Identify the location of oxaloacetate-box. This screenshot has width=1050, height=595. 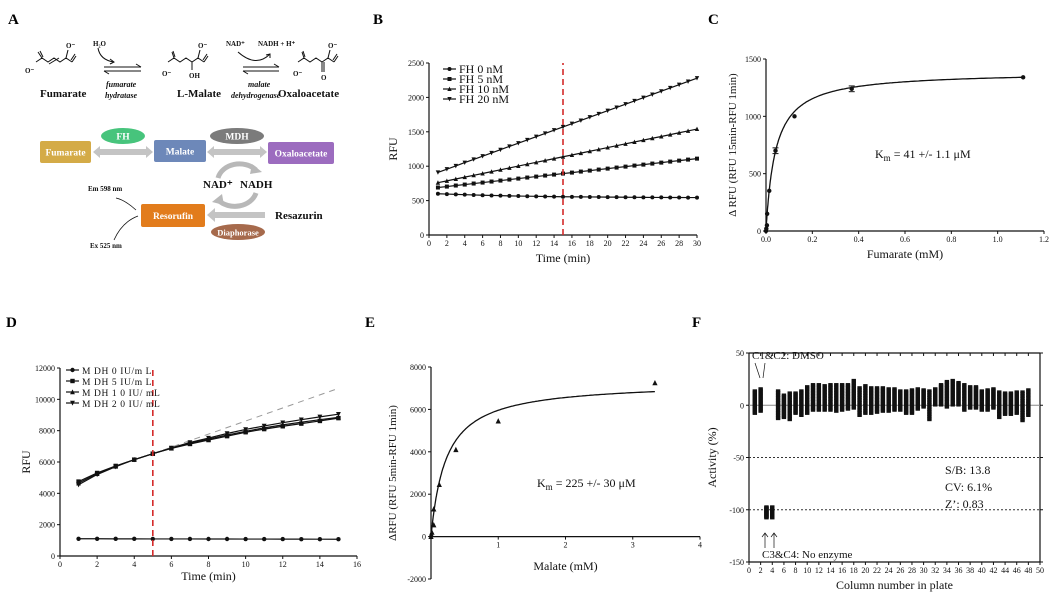
(301, 153).